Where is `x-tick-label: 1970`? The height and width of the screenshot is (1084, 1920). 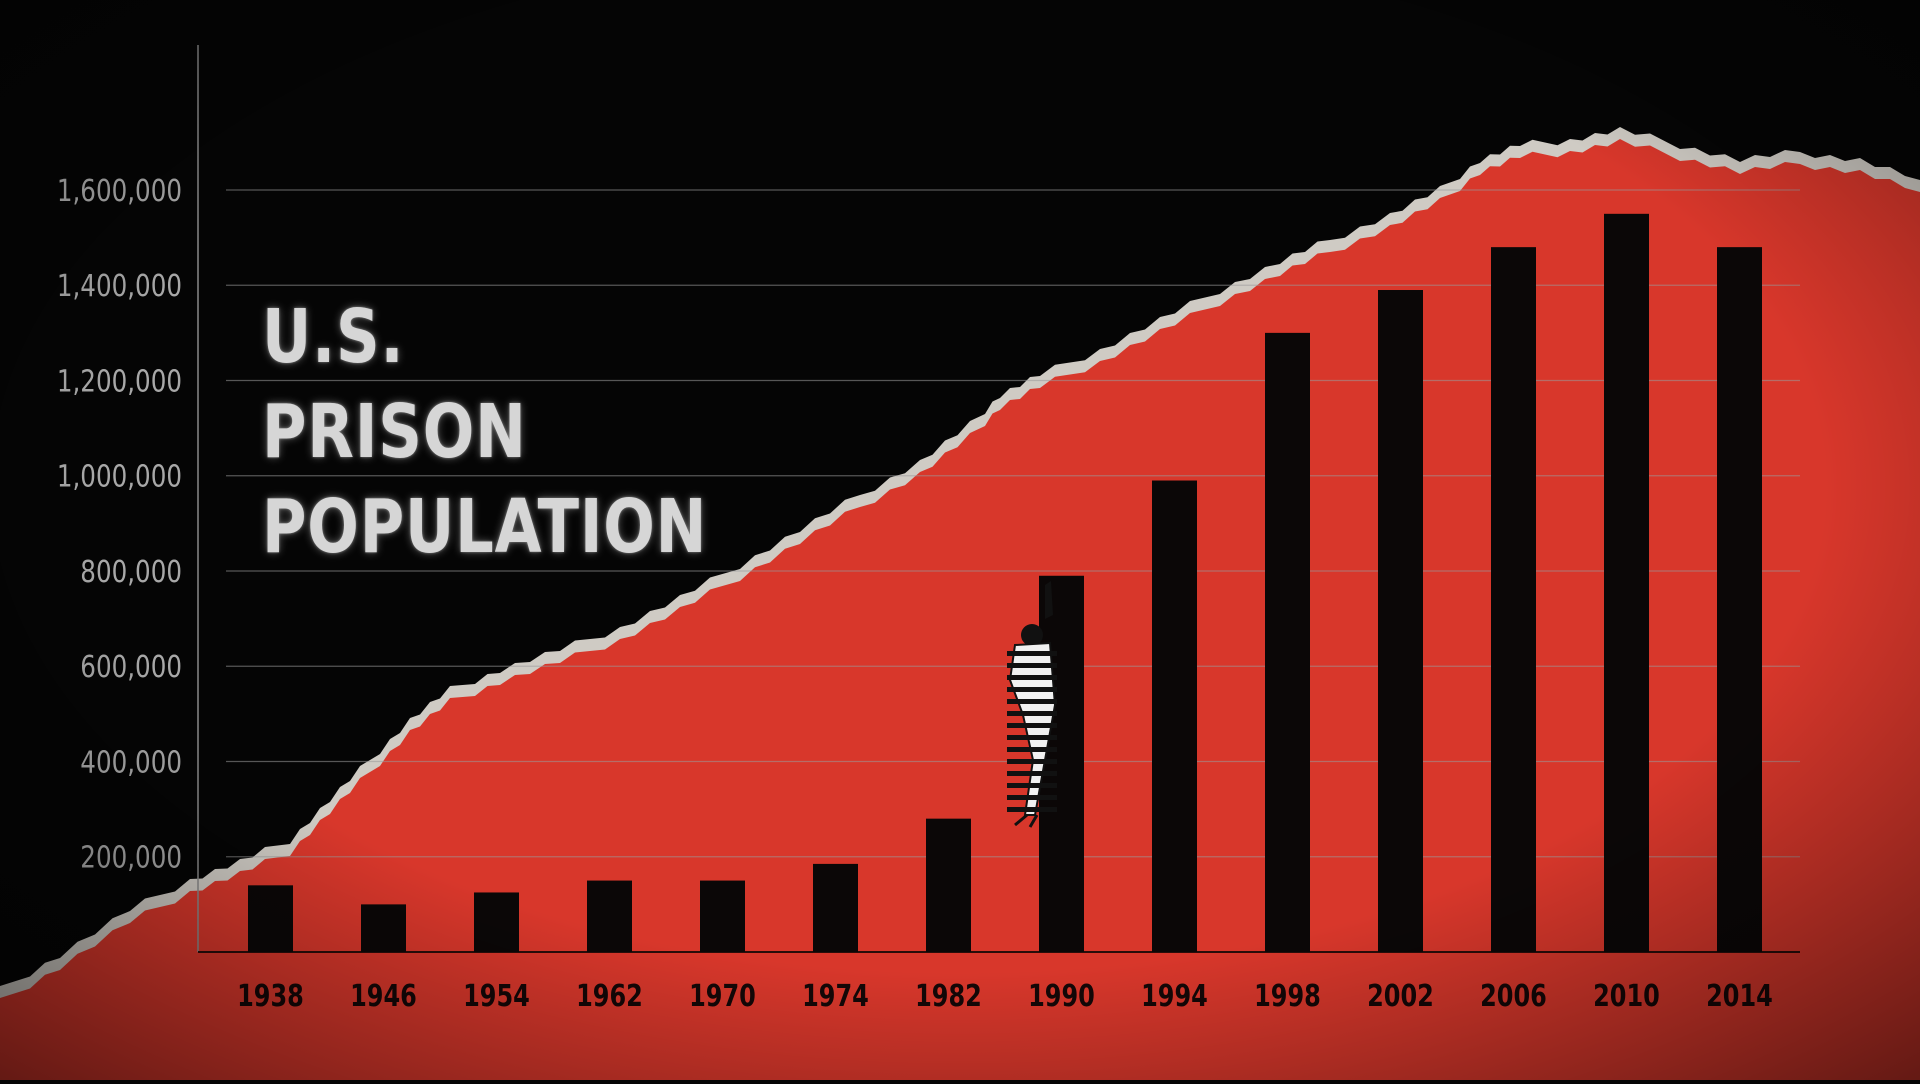 x-tick-label: 1970 is located at coordinates (722, 996).